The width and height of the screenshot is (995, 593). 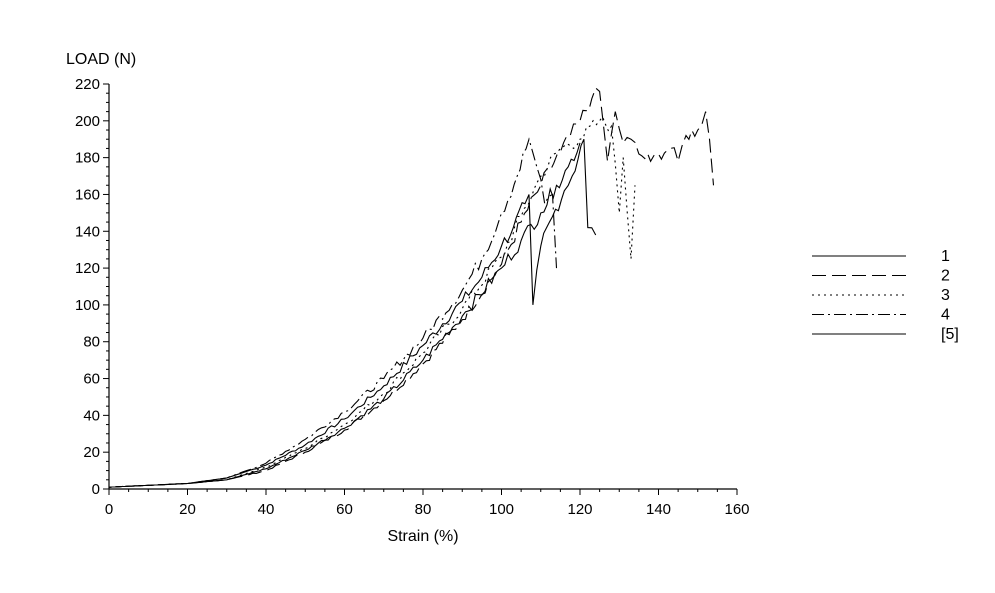 I want to click on y-tick-label: 40, so click(x=91, y=415).